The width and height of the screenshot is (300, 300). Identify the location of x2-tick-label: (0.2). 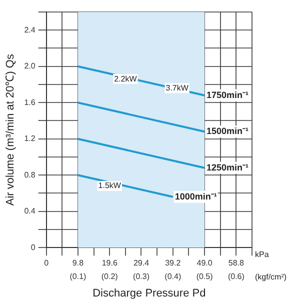
(109, 277).